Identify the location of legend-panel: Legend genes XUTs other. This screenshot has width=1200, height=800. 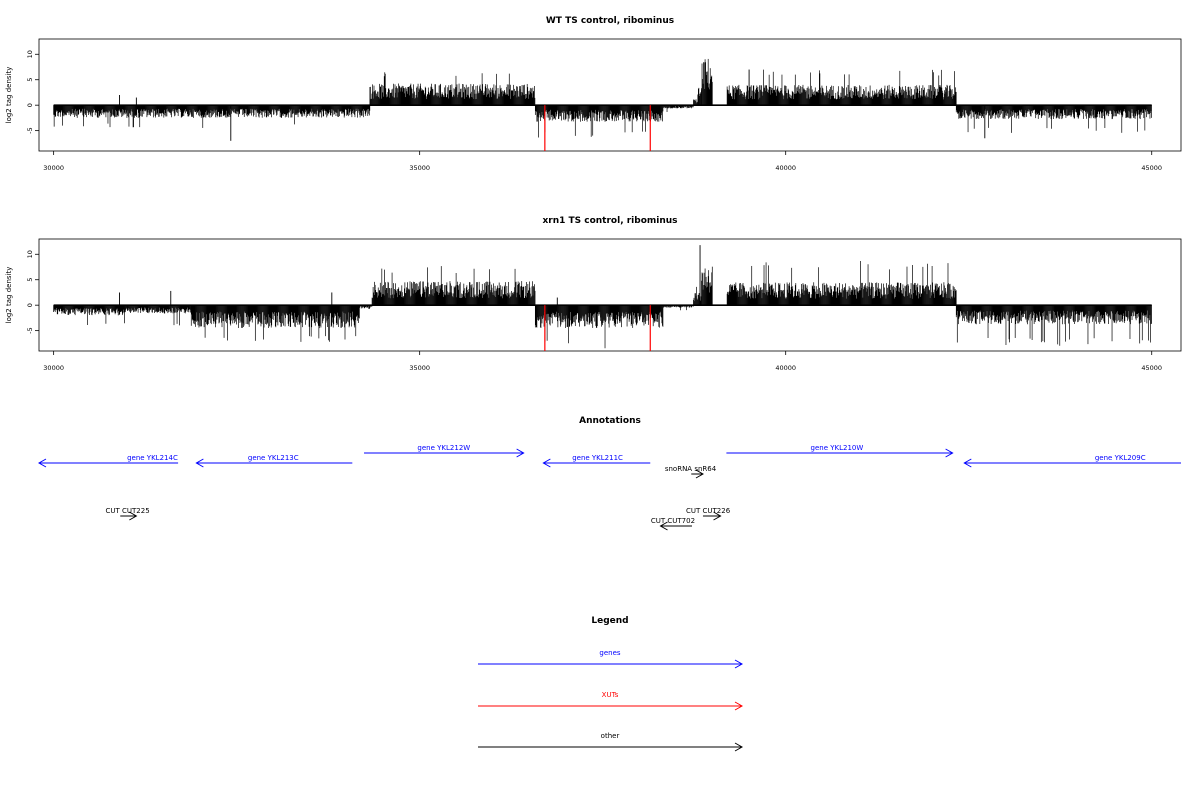
(611, 684).